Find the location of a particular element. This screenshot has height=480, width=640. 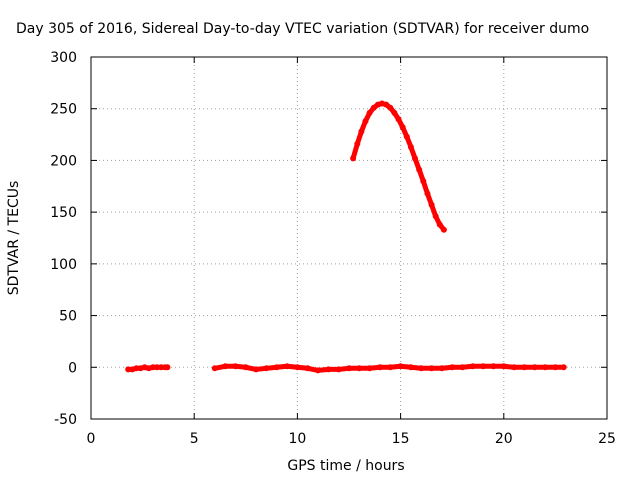

y-tick-label: -50 is located at coordinates (65, 420).